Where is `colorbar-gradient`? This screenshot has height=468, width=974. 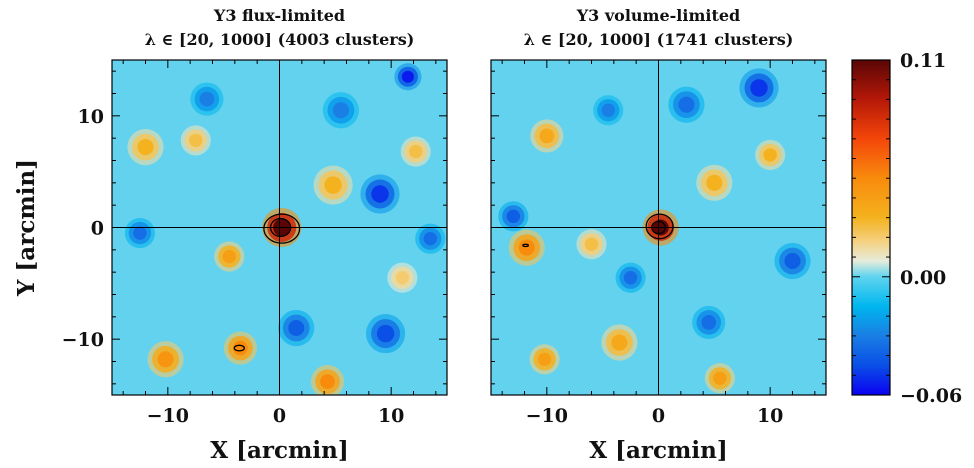 colorbar-gradient is located at coordinates (871, 227).